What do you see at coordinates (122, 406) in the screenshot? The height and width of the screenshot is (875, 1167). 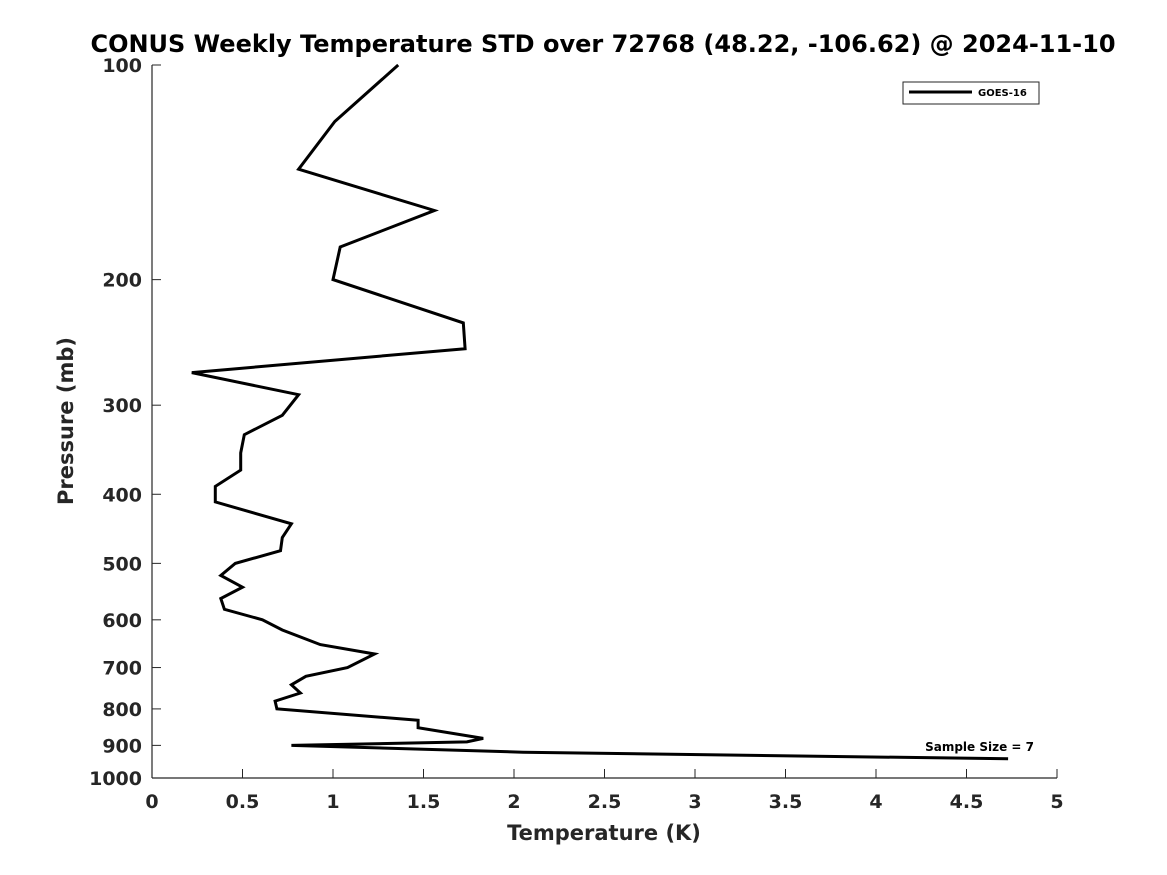 I see `y-tick-label: 300` at bounding box center [122, 406].